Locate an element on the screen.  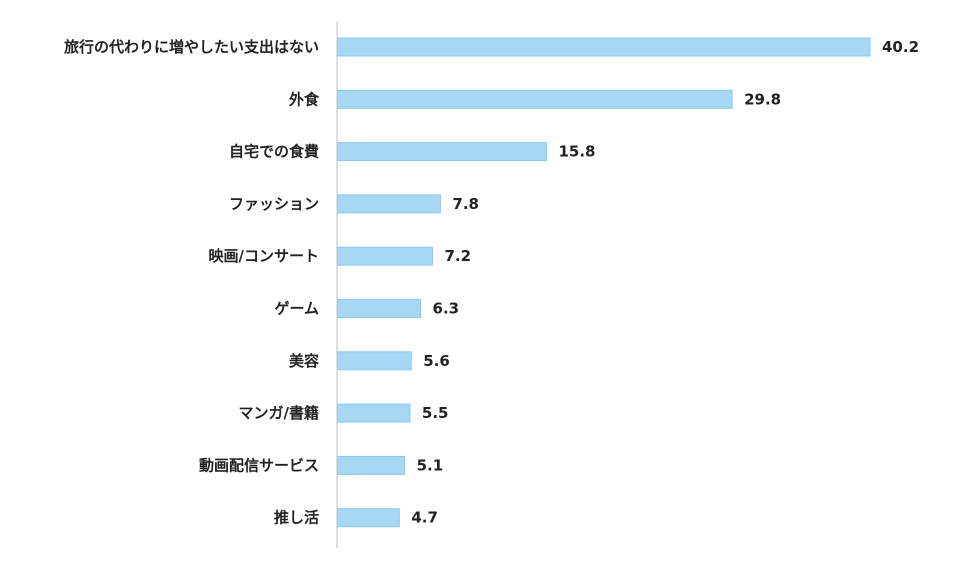
value-label-7: 5.5 is located at coordinates (435, 413).